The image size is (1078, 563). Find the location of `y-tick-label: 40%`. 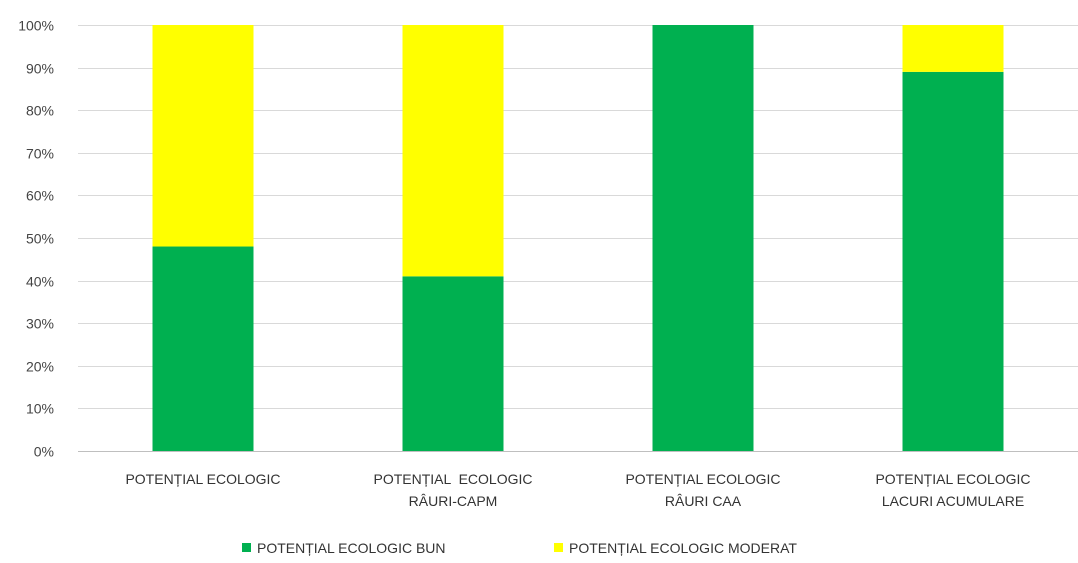

y-tick-label: 40% is located at coordinates (40, 282).